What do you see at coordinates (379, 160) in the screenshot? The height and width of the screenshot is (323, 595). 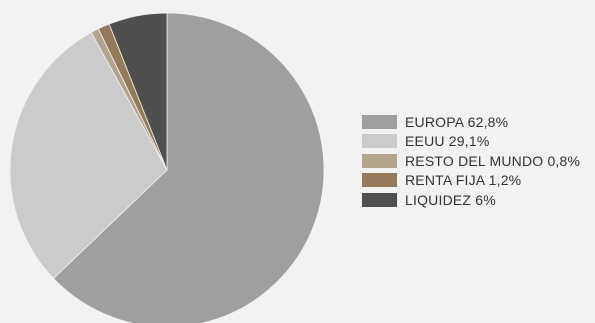 I see `legend-swatch-resto-del-mundo` at bounding box center [379, 160].